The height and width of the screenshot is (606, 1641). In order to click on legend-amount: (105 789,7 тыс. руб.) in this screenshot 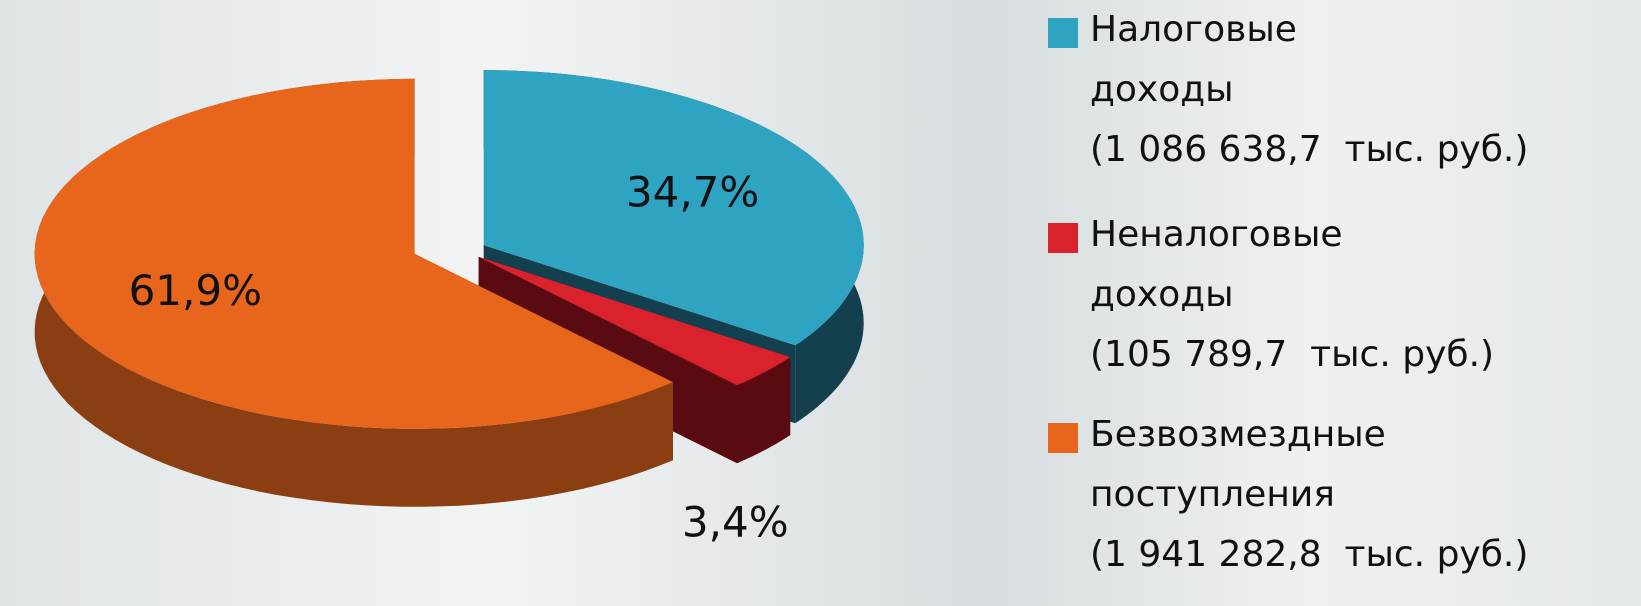, I will do `click(1292, 354)`.